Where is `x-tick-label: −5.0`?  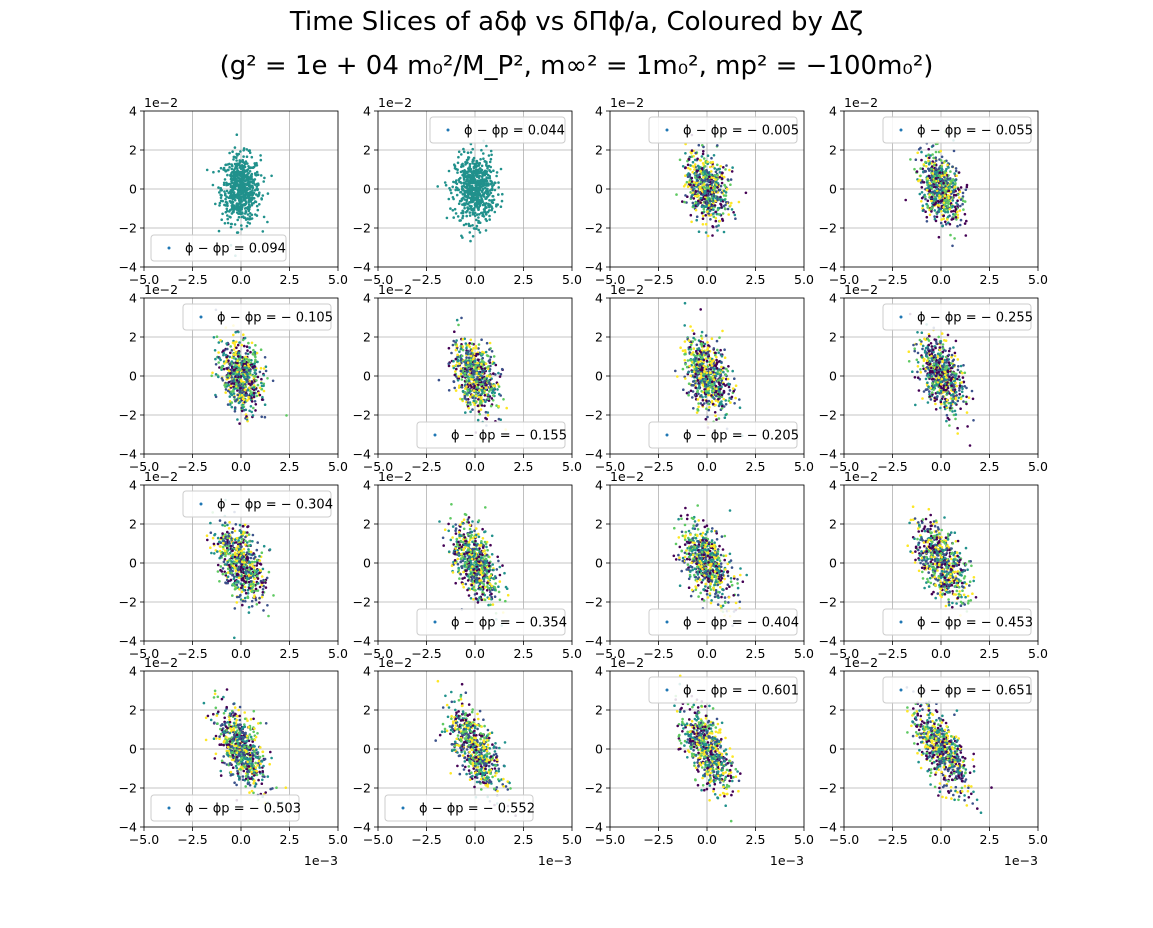 x-tick-label: −5.0 is located at coordinates (378, 279).